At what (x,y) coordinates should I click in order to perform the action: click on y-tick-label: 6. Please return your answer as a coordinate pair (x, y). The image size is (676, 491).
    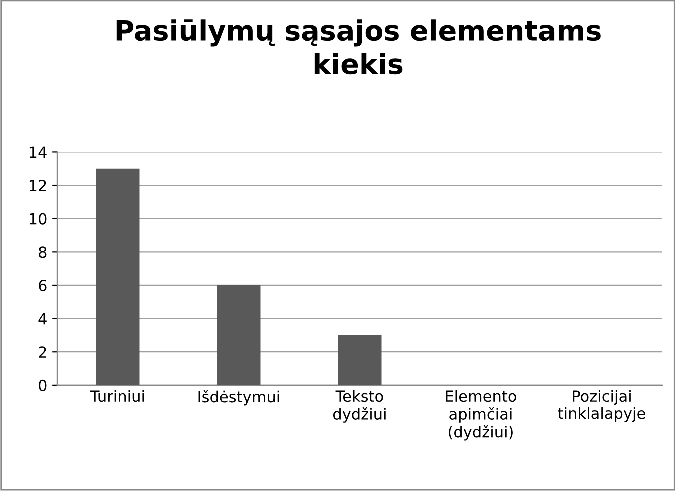
    Looking at the image, I should click on (43, 286).